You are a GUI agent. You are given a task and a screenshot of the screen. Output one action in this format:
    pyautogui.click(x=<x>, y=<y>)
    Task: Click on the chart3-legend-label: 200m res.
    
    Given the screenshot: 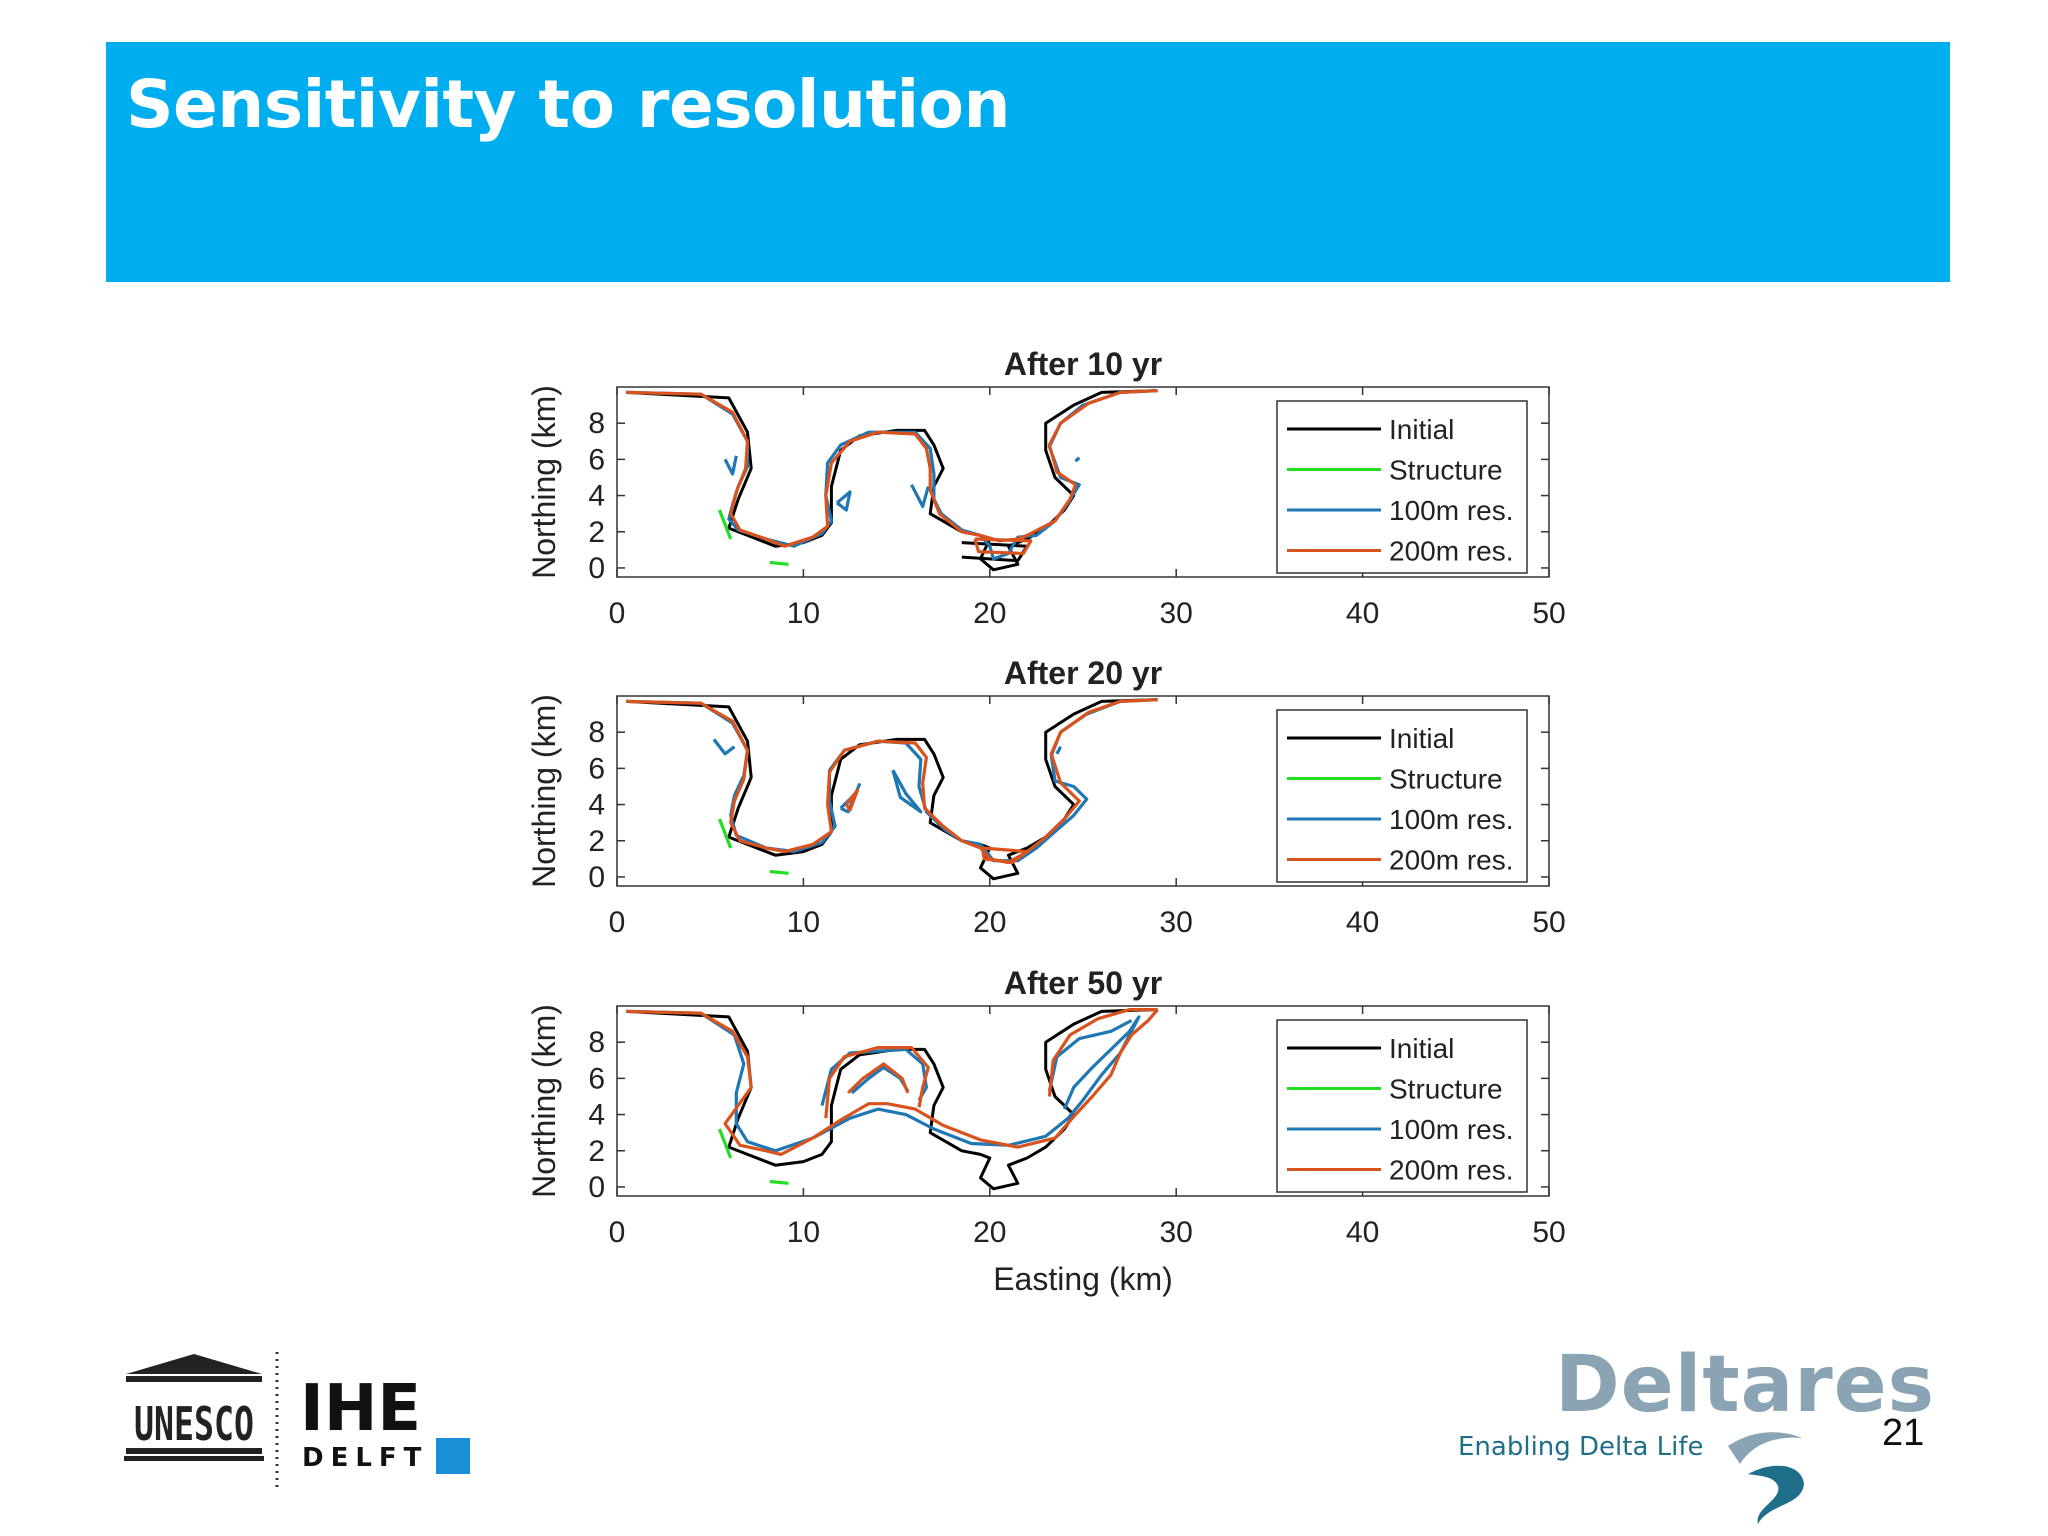 What is the action you would take?
    pyautogui.click(x=1451, y=1170)
    